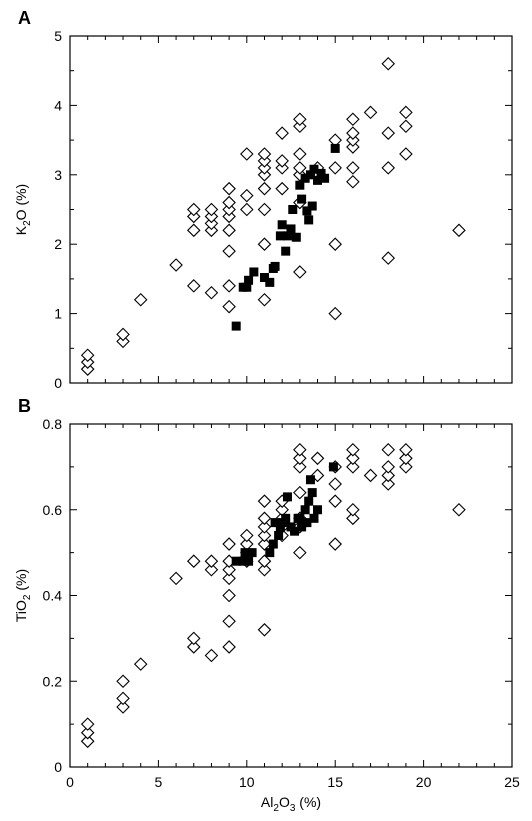 Image resolution: width=532 pixels, height=821 pixels. What do you see at coordinates (159, 782) in the screenshot?
I see `x-tick-label: 5` at bounding box center [159, 782].